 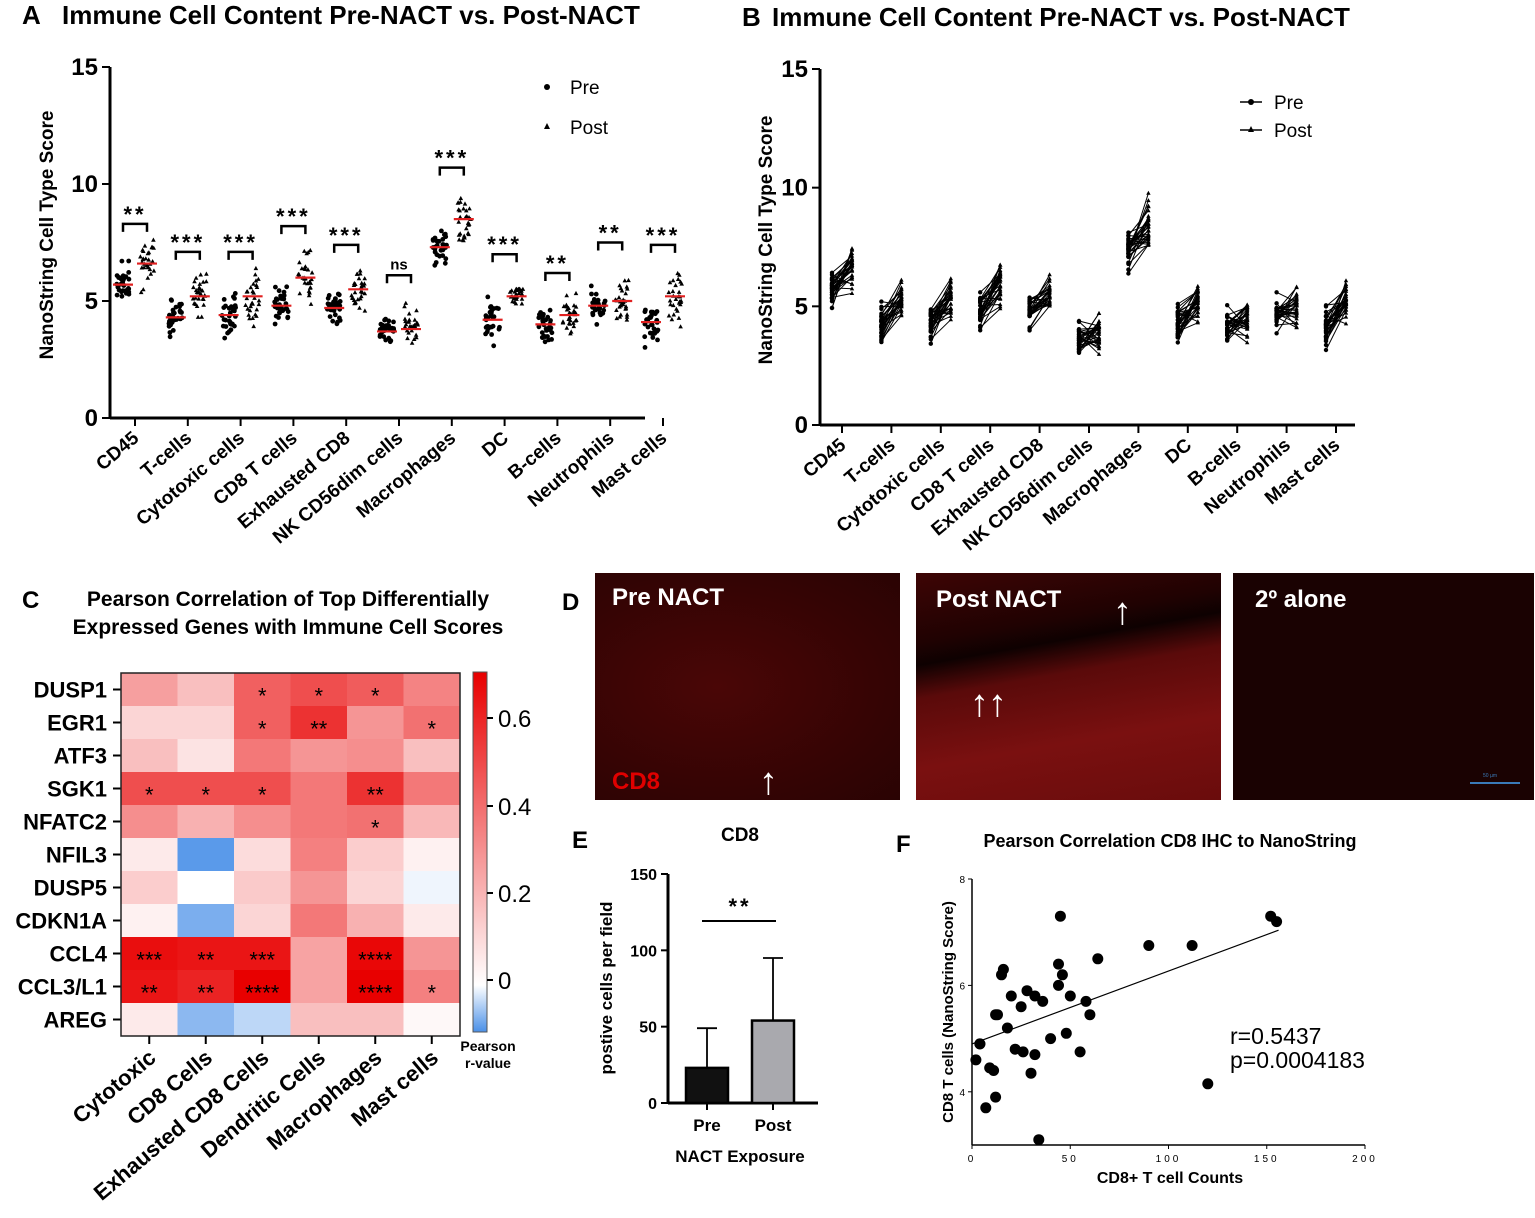 What do you see at coordinates (77, 789) in the screenshot?
I see `row-label: SGK1` at bounding box center [77, 789].